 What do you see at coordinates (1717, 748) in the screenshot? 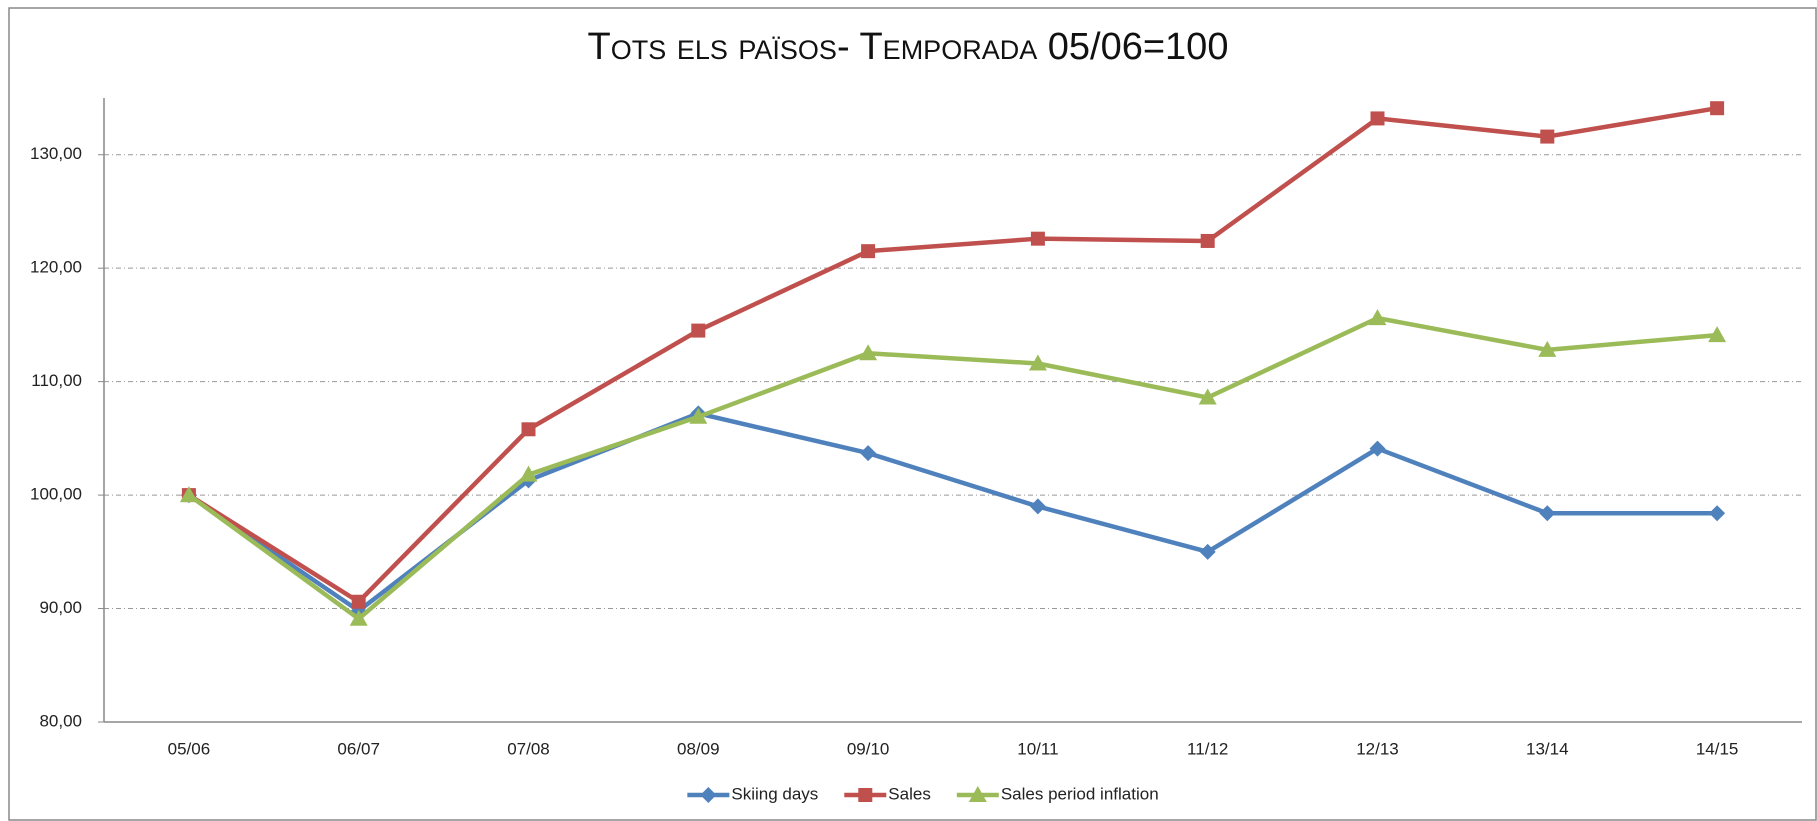
I see `x-tick-label: 14/15` at bounding box center [1717, 748].